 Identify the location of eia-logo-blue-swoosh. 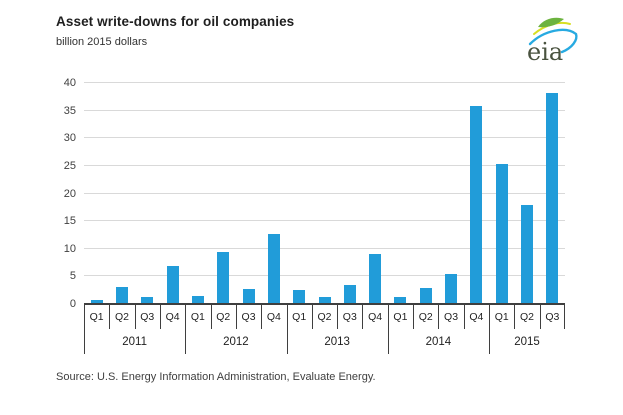
(553, 41).